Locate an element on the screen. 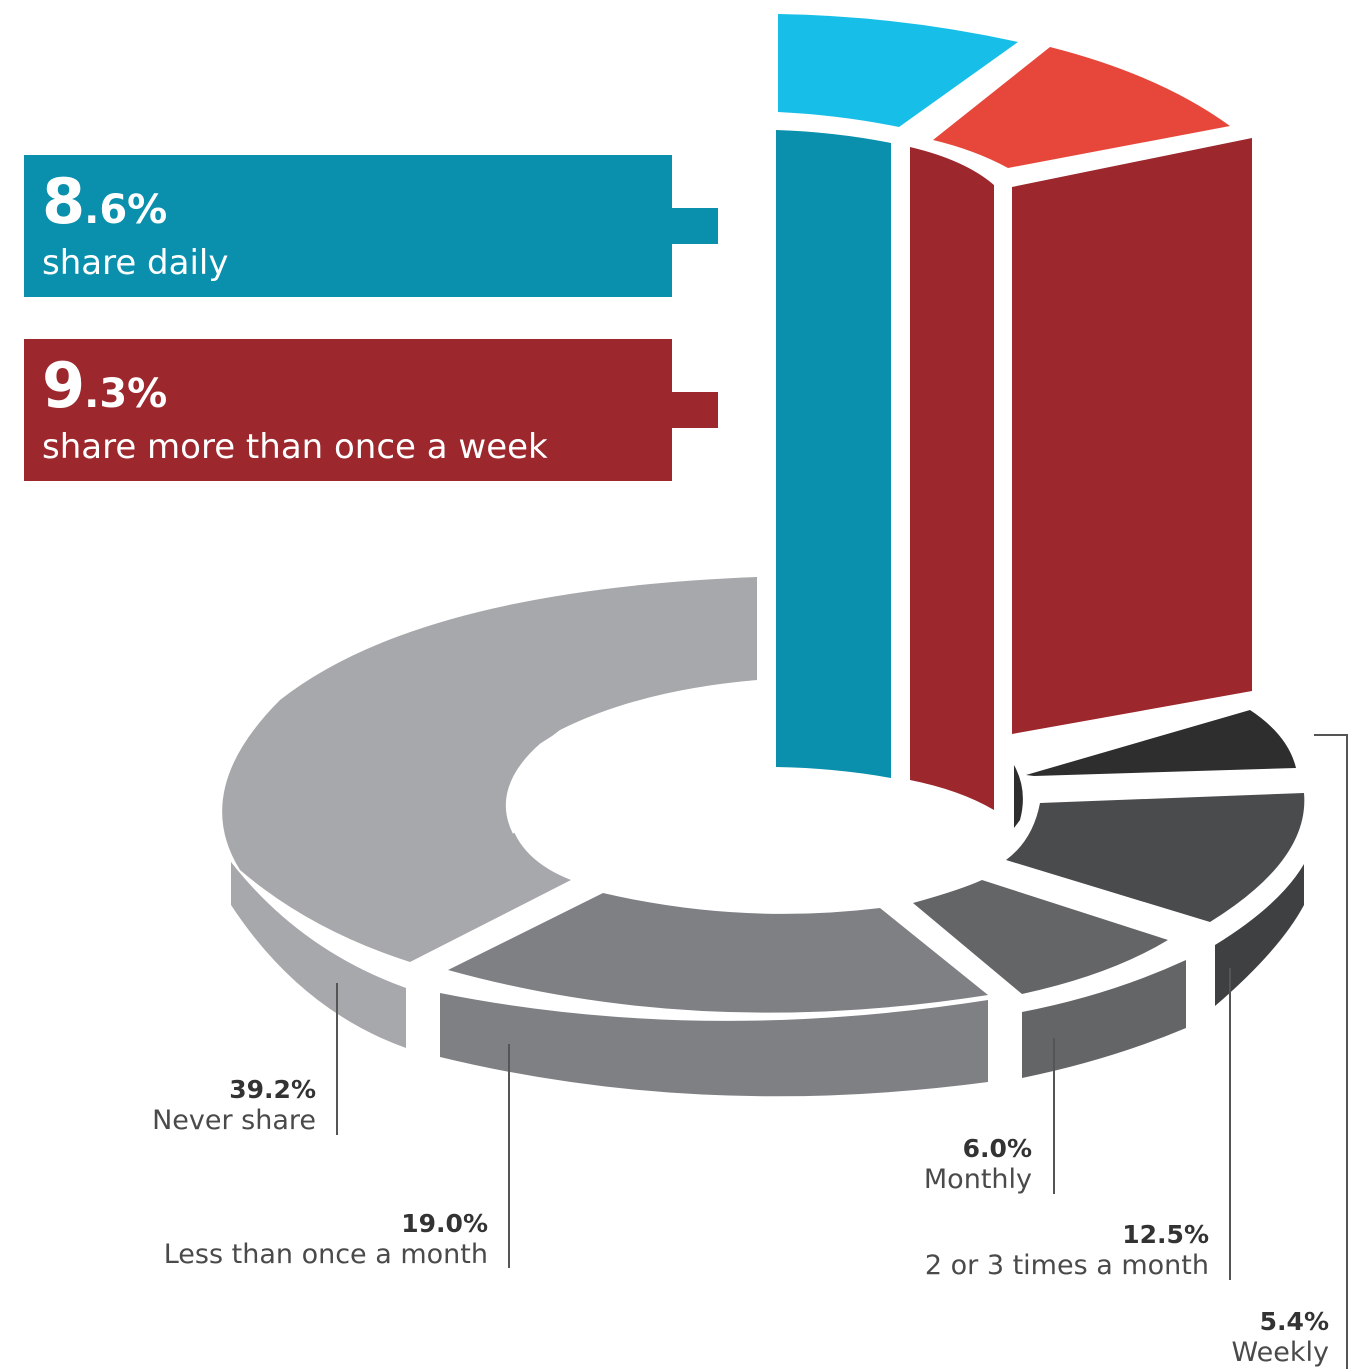  callout-weekly-plus-value-dec: .3% is located at coordinates (126, 394).